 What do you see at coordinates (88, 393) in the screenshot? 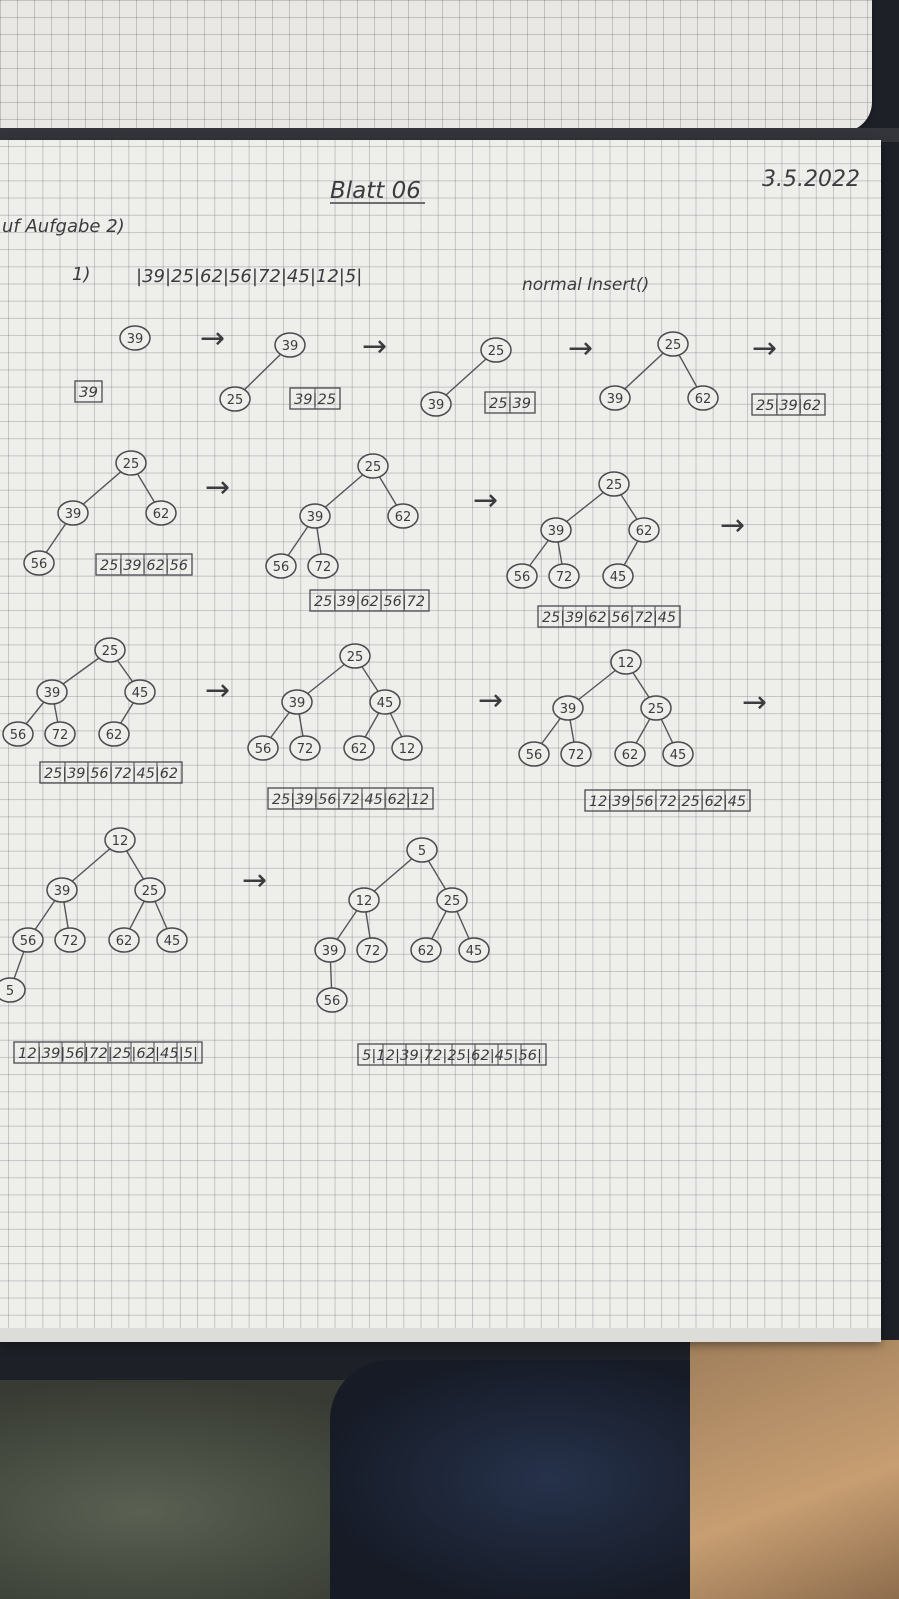
I see `array-representation: 39` at bounding box center [88, 393].